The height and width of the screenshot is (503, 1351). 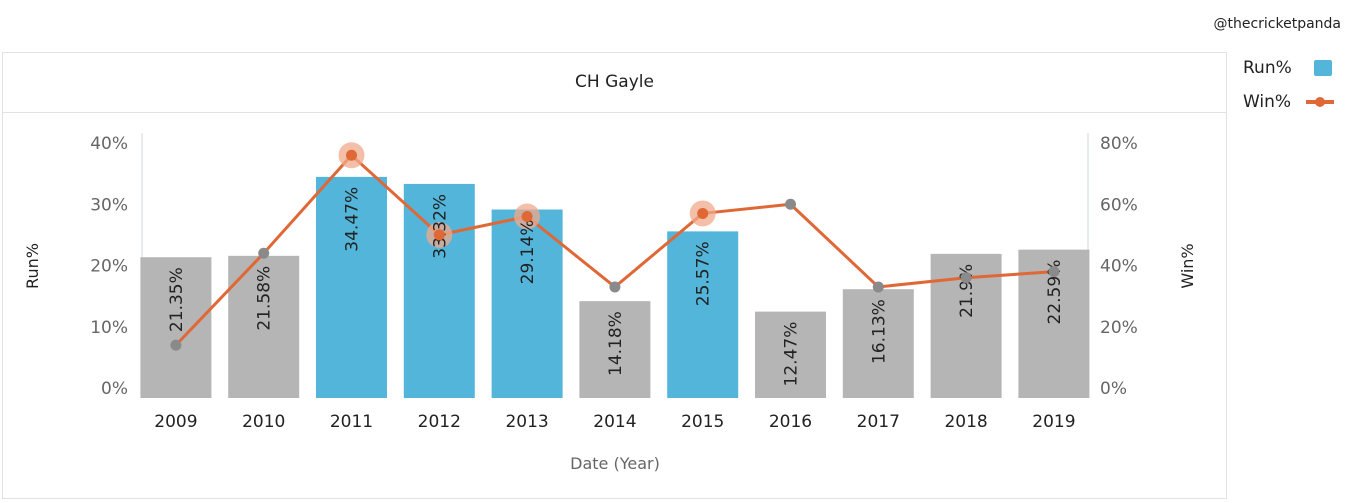 What do you see at coordinates (614, 83) in the screenshot?
I see `chart-title: CH Gayle` at bounding box center [614, 83].